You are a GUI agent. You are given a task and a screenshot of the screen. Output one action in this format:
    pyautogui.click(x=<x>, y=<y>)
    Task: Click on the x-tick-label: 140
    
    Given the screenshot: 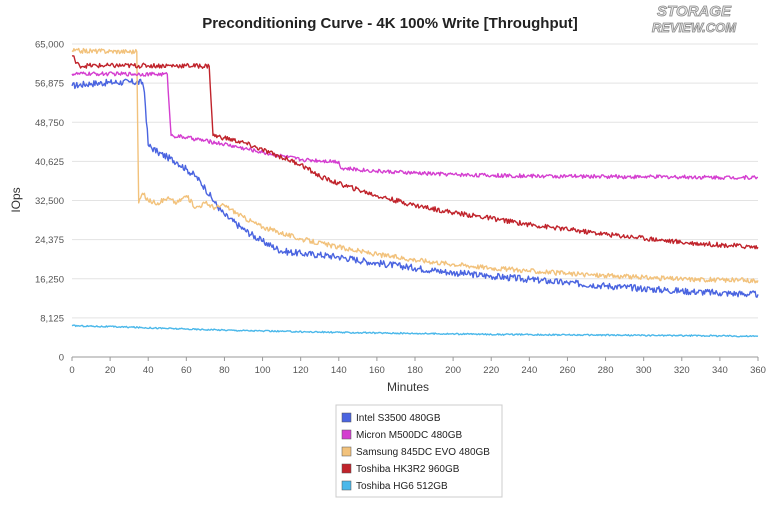 What is the action you would take?
    pyautogui.click(x=339, y=370)
    